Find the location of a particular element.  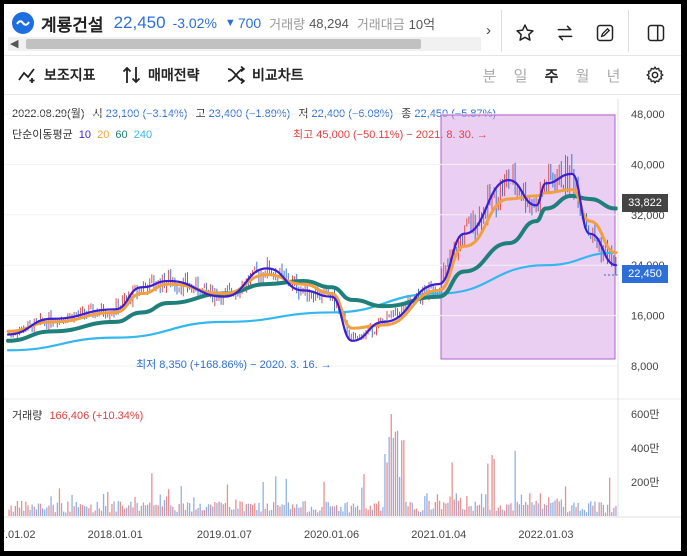

trade-strategy-button: 매매전략 is located at coordinates (161, 75).